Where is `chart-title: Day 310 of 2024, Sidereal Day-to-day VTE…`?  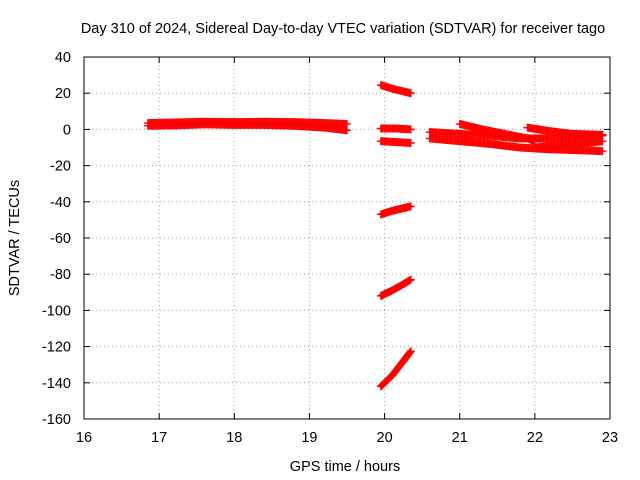 chart-title: Day 310 of 2024, Sidereal Day-to-day VTE… is located at coordinates (343, 29).